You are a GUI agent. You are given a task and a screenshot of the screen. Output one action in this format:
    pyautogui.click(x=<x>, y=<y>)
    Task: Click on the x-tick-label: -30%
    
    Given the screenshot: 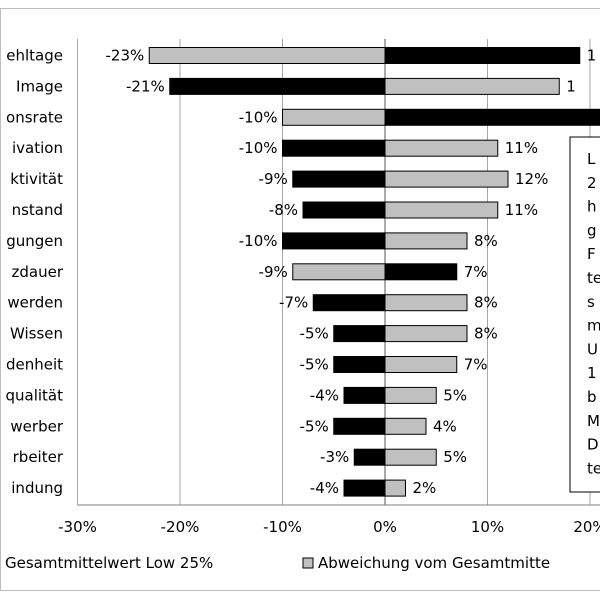 What is the action you would take?
    pyautogui.click(x=77, y=527)
    